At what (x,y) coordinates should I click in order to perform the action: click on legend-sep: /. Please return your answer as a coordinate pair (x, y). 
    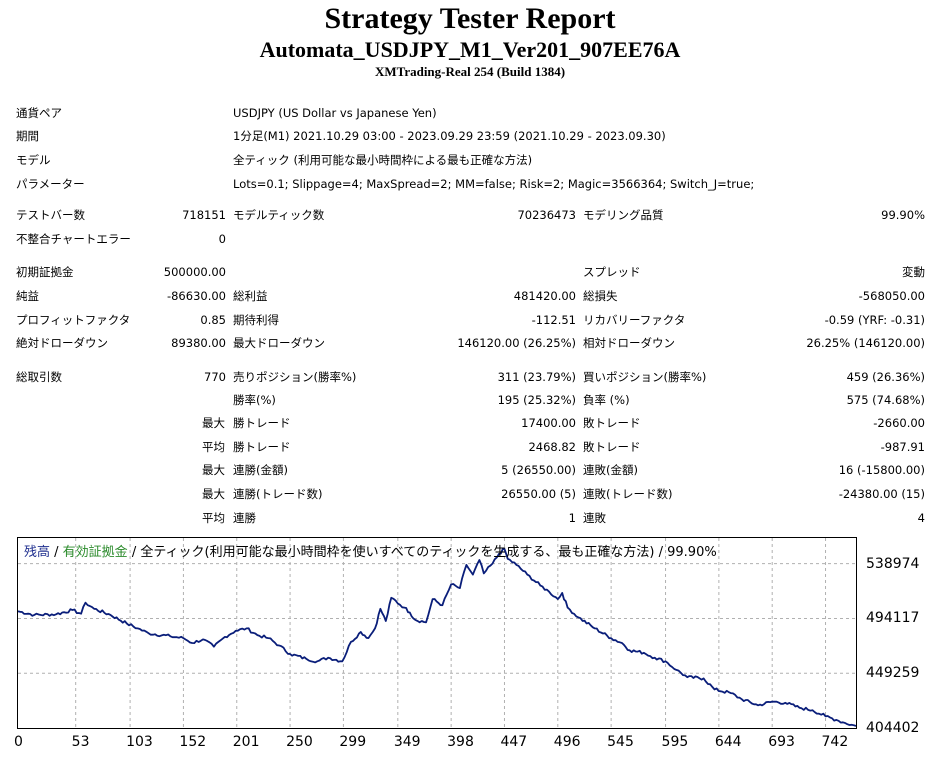
    Looking at the image, I should click on (56, 552).